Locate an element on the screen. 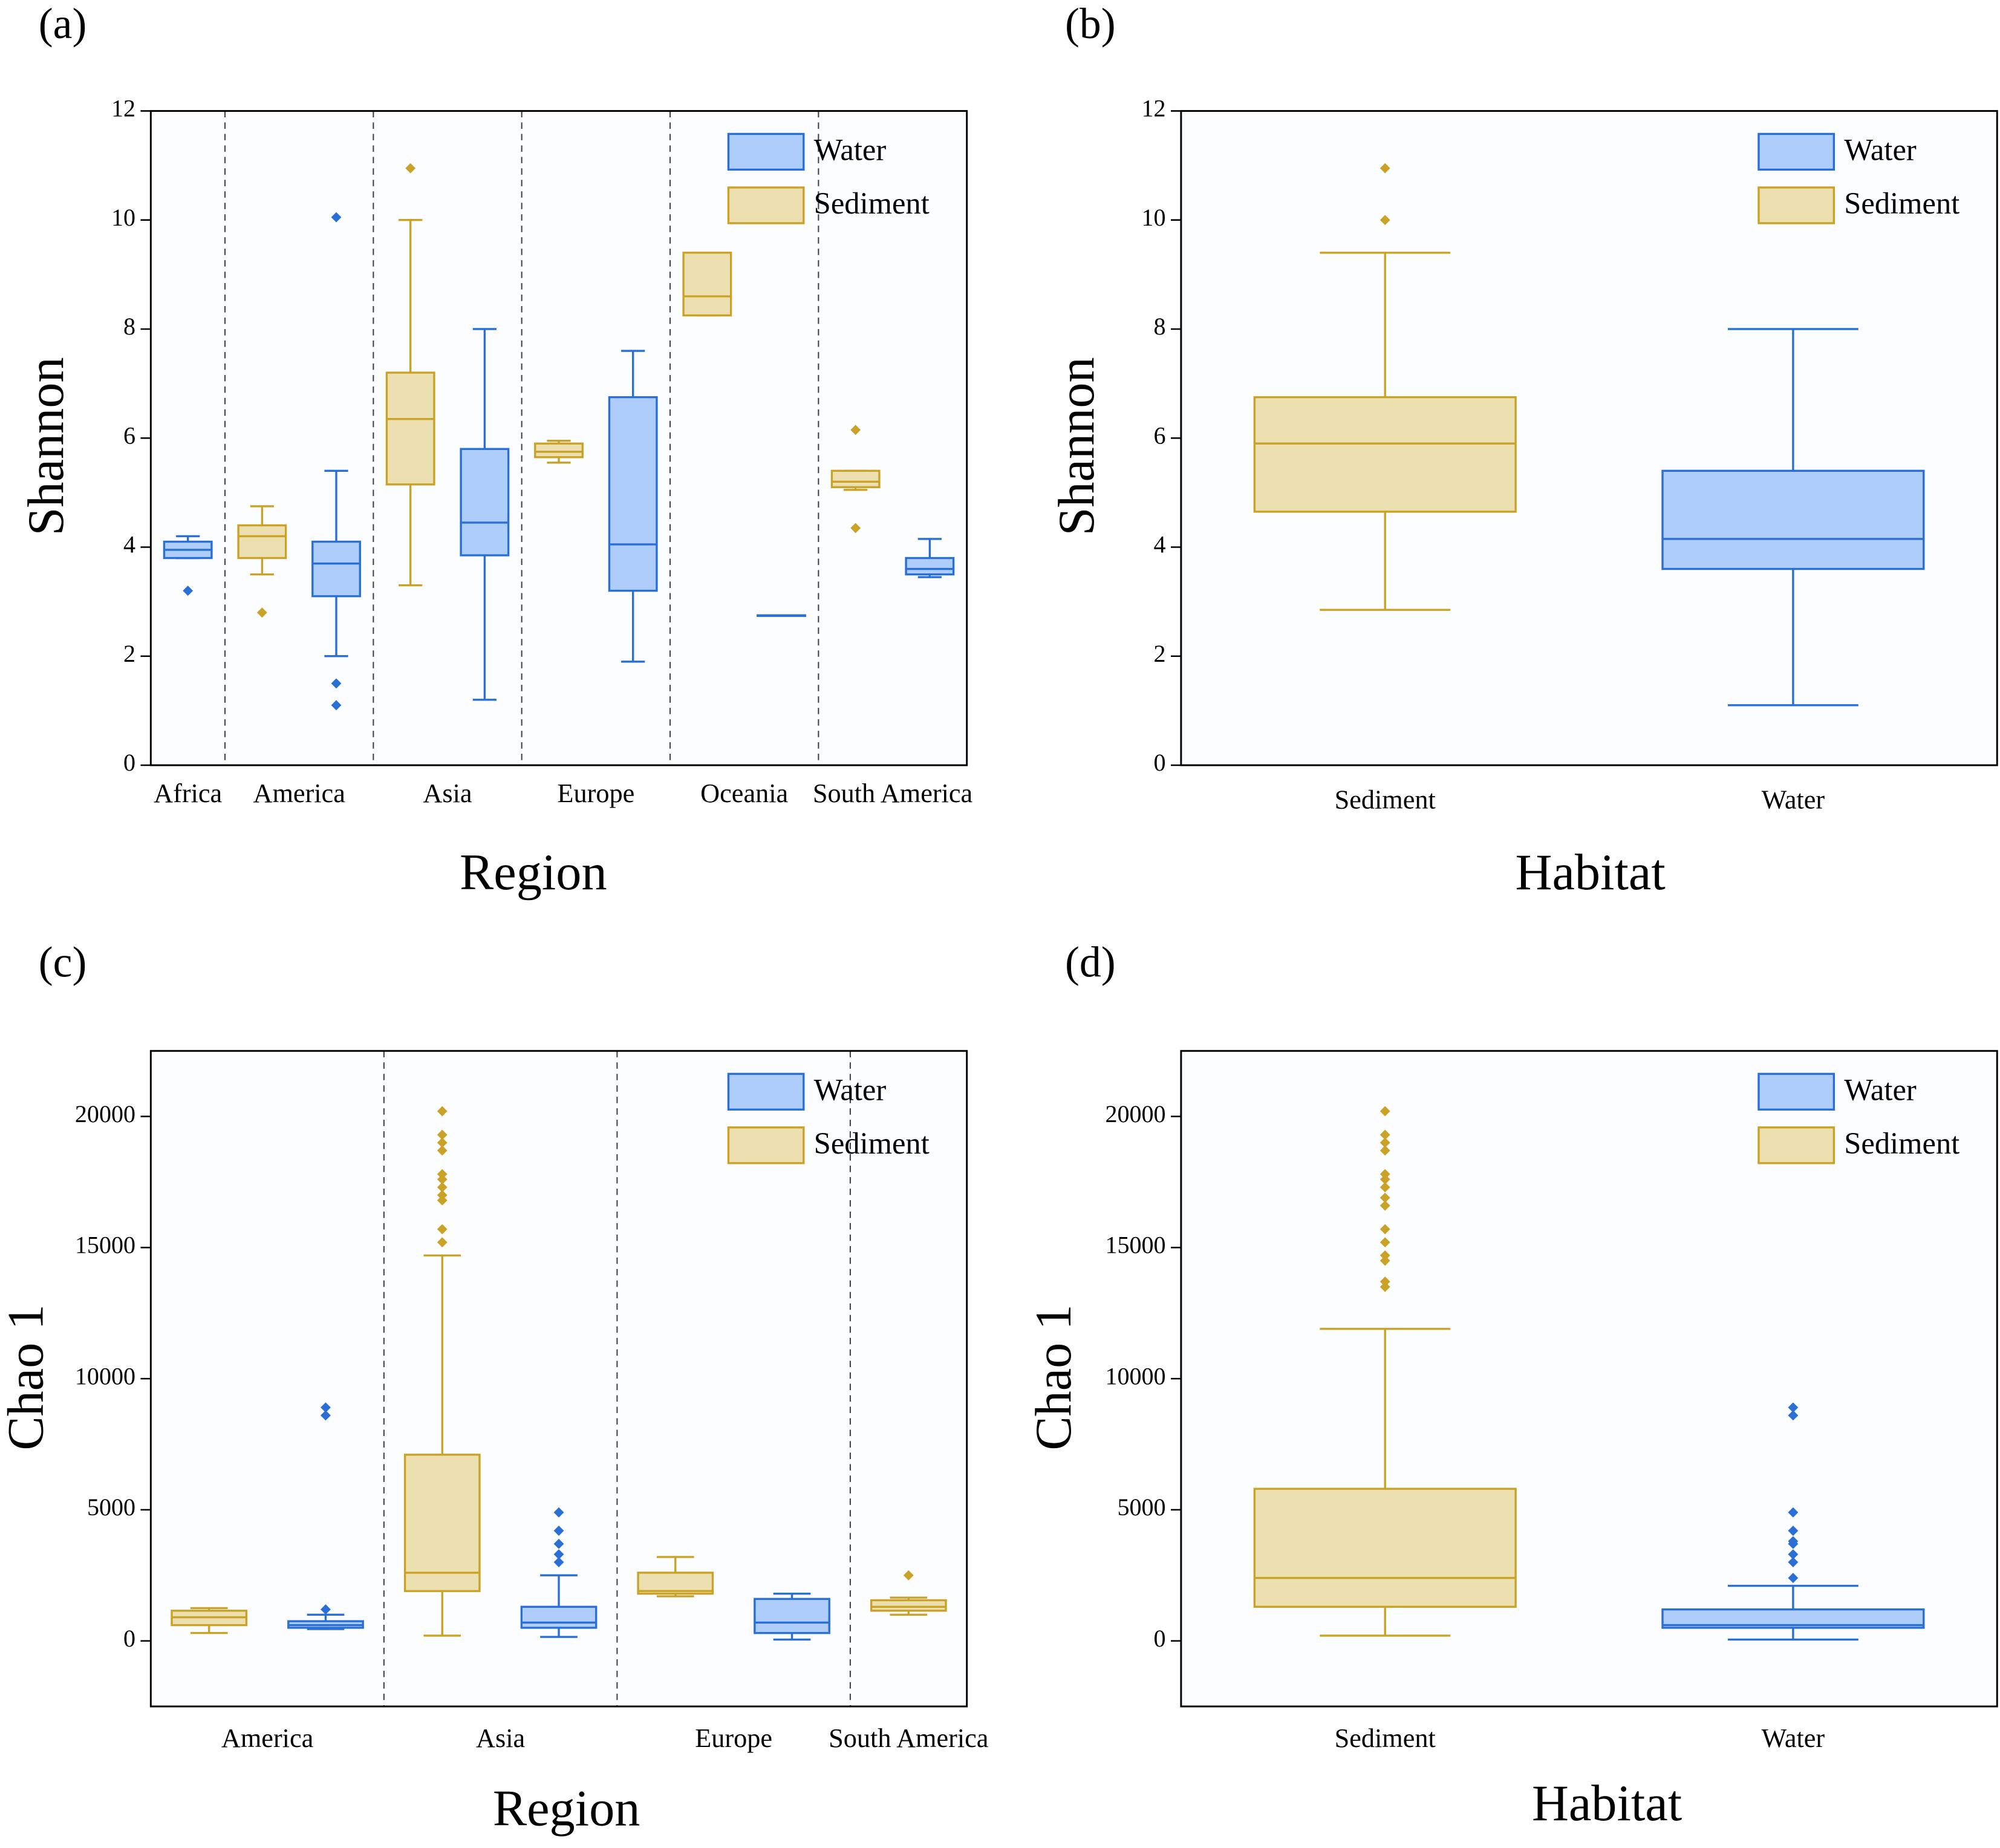 The width and height of the screenshot is (2000, 1848). x-tick-label: Water is located at coordinates (1793, 799).